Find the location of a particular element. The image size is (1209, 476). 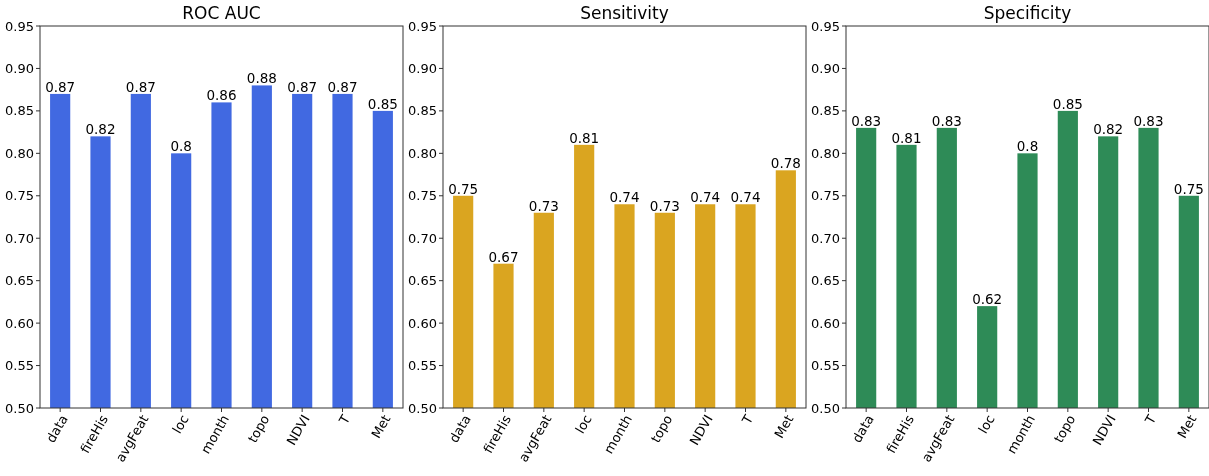

chart-title: ROC AUC is located at coordinates (221, 13).